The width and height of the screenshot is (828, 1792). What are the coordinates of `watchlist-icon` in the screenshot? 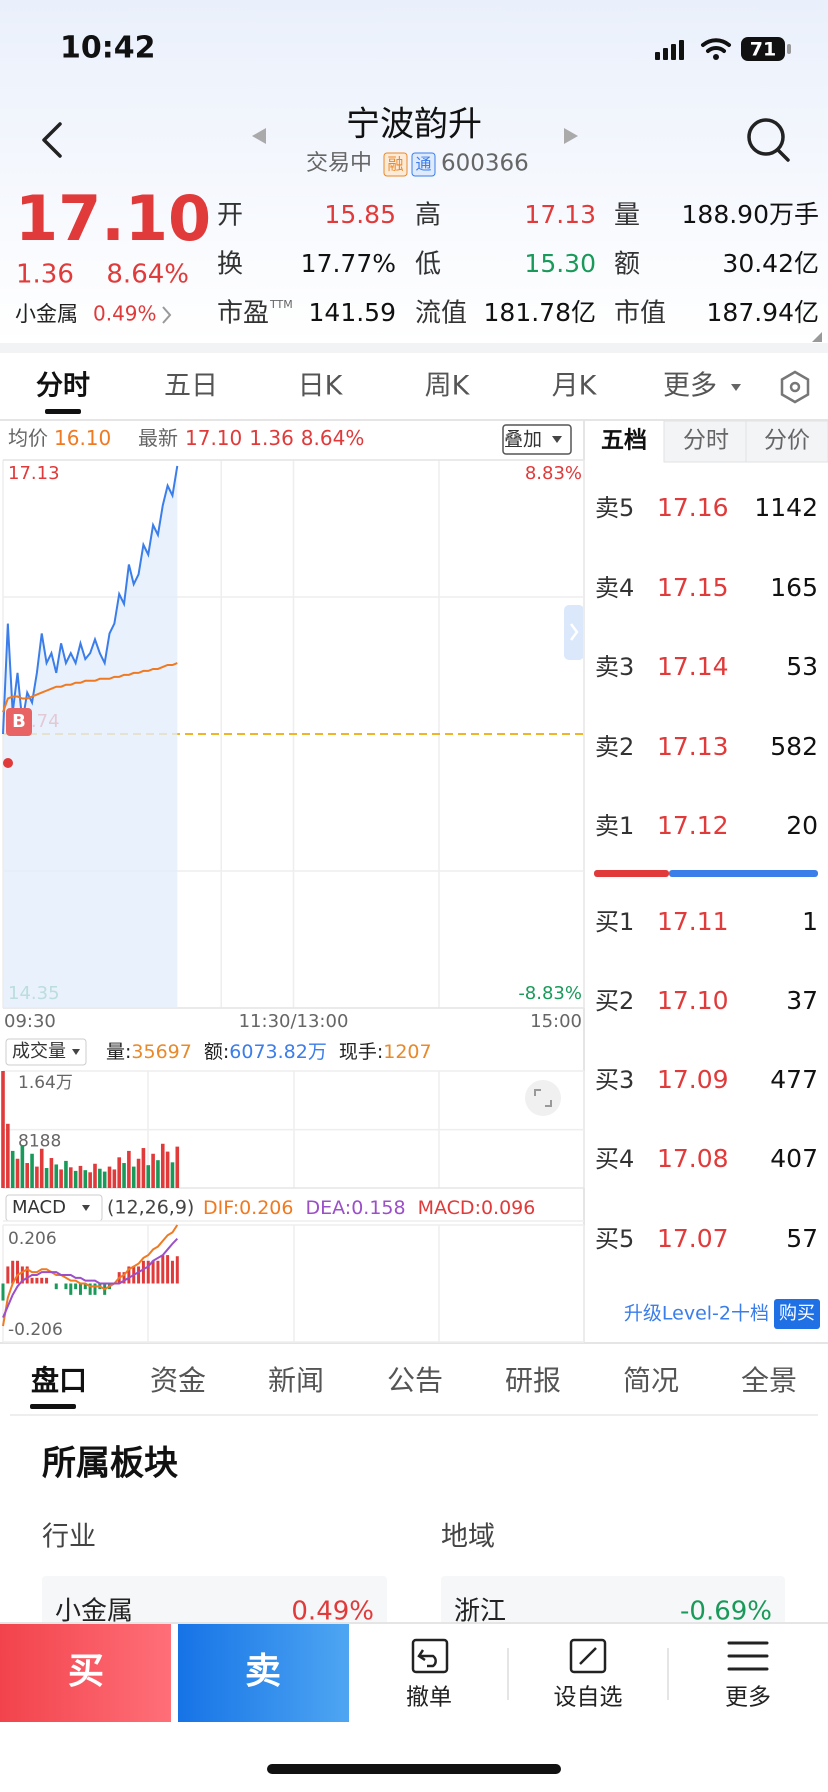 It's located at (588, 1656).